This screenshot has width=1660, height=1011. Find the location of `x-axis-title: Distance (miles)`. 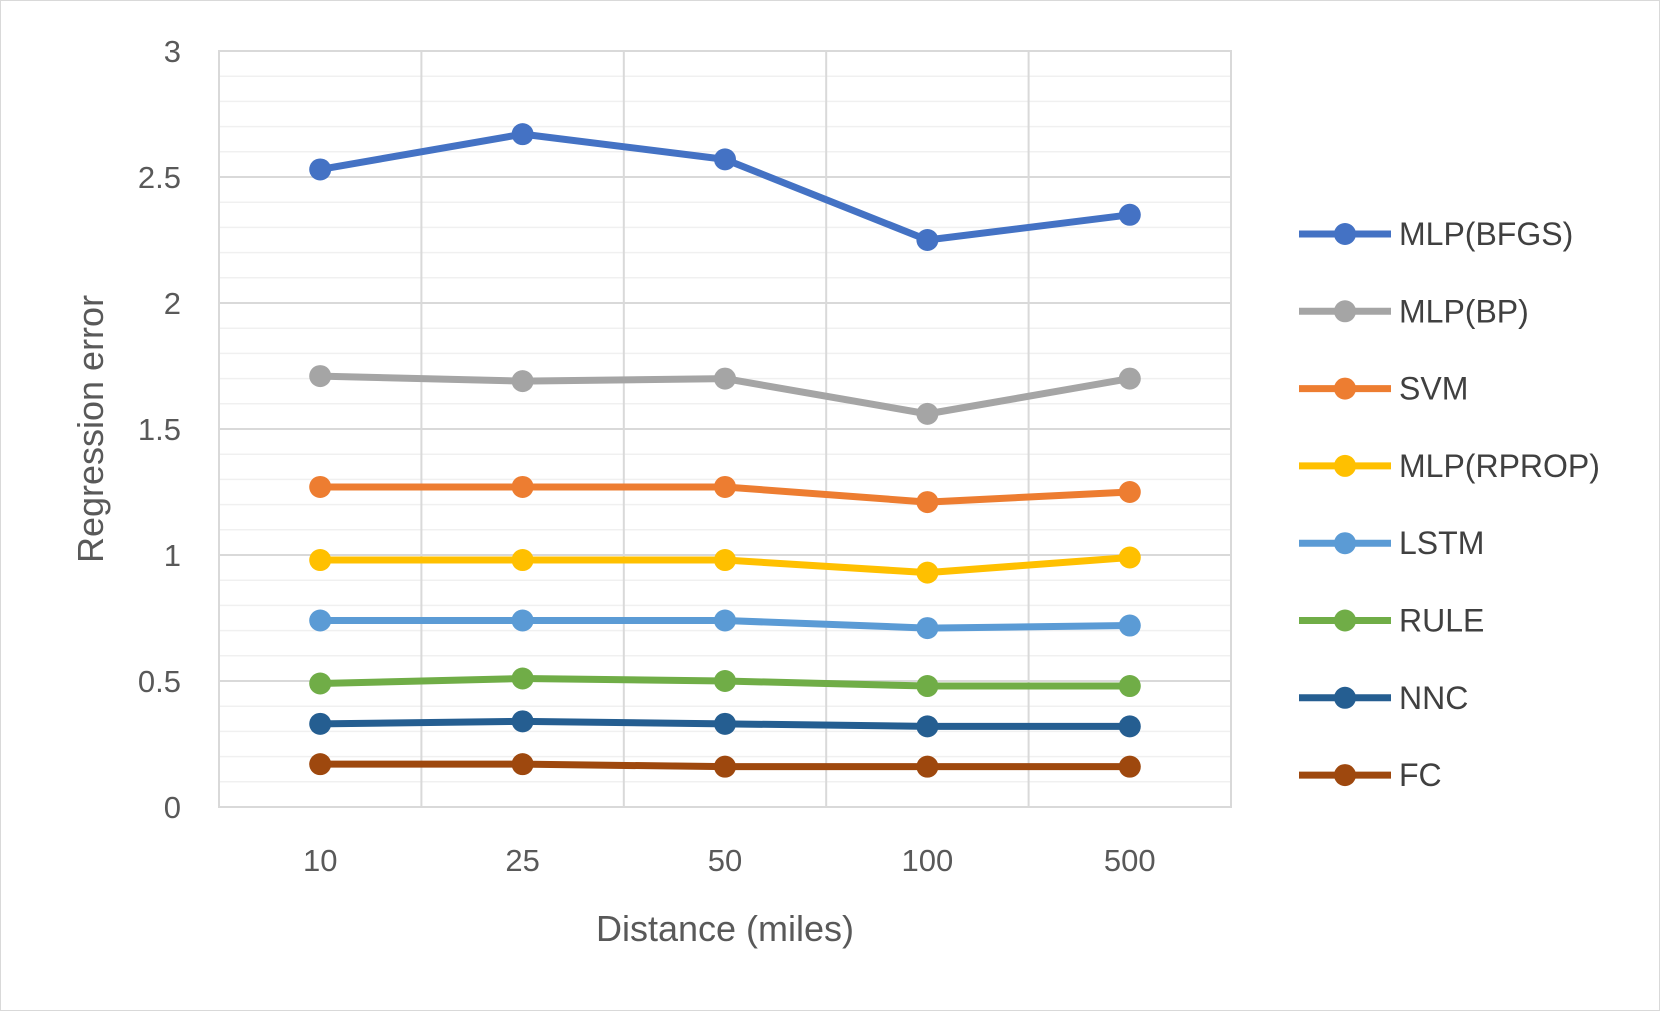

x-axis-title: Distance (miles) is located at coordinates (725, 928).